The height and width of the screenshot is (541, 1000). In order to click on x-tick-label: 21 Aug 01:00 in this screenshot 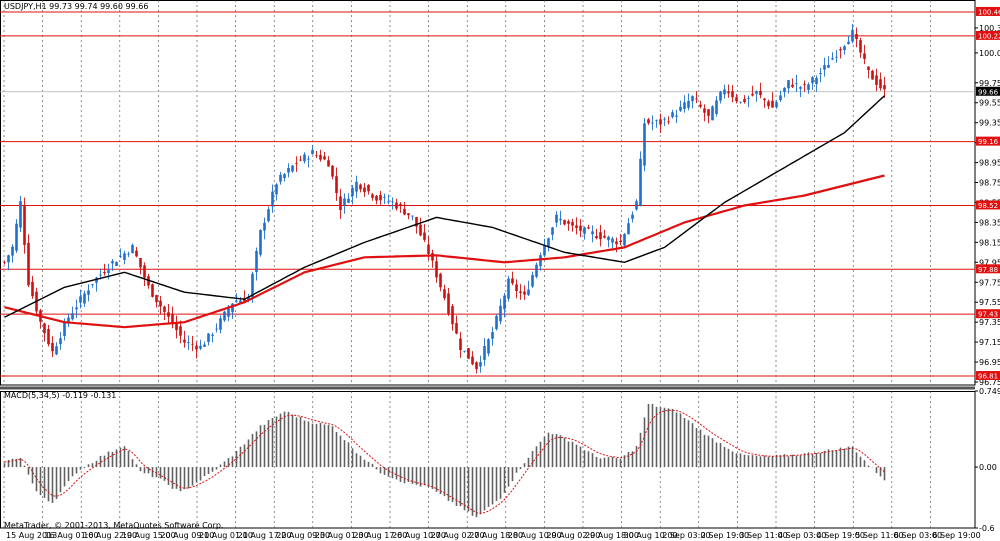, I will do `click(226, 535)`.